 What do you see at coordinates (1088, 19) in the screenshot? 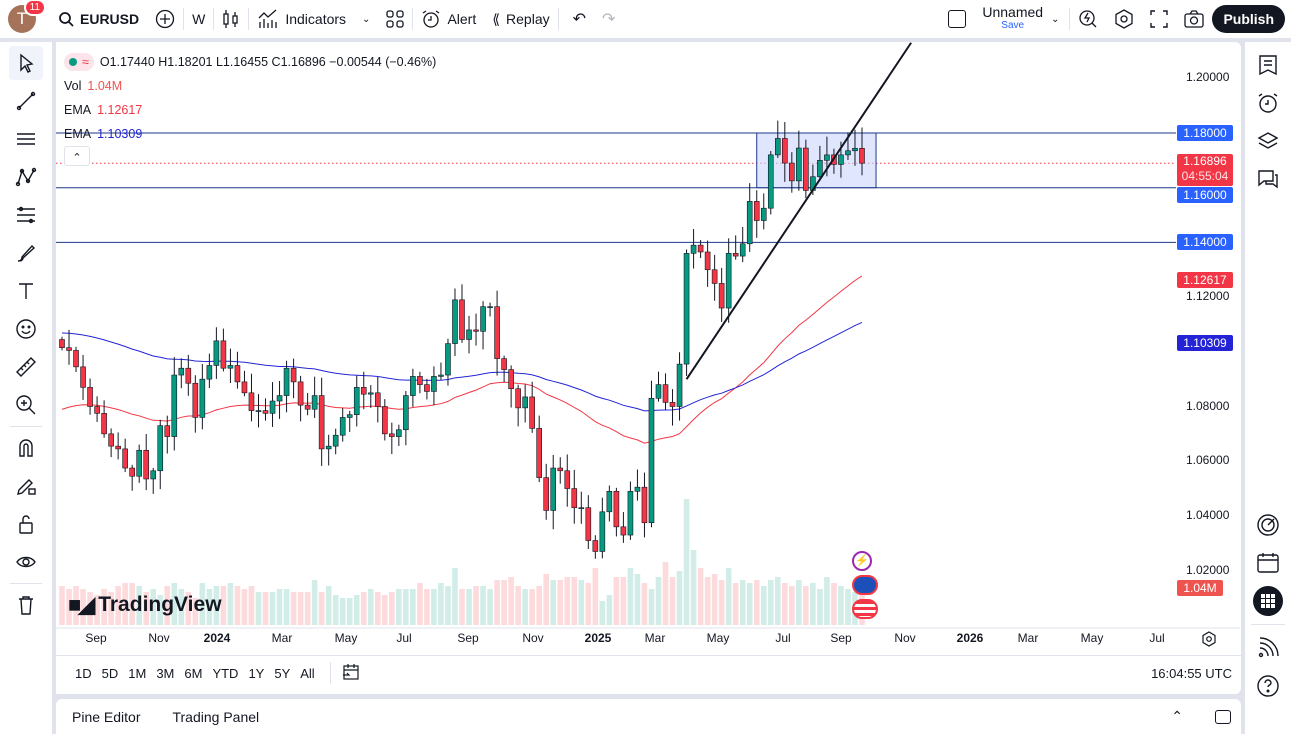
I see `quick-search-button` at bounding box center [1088, 19].